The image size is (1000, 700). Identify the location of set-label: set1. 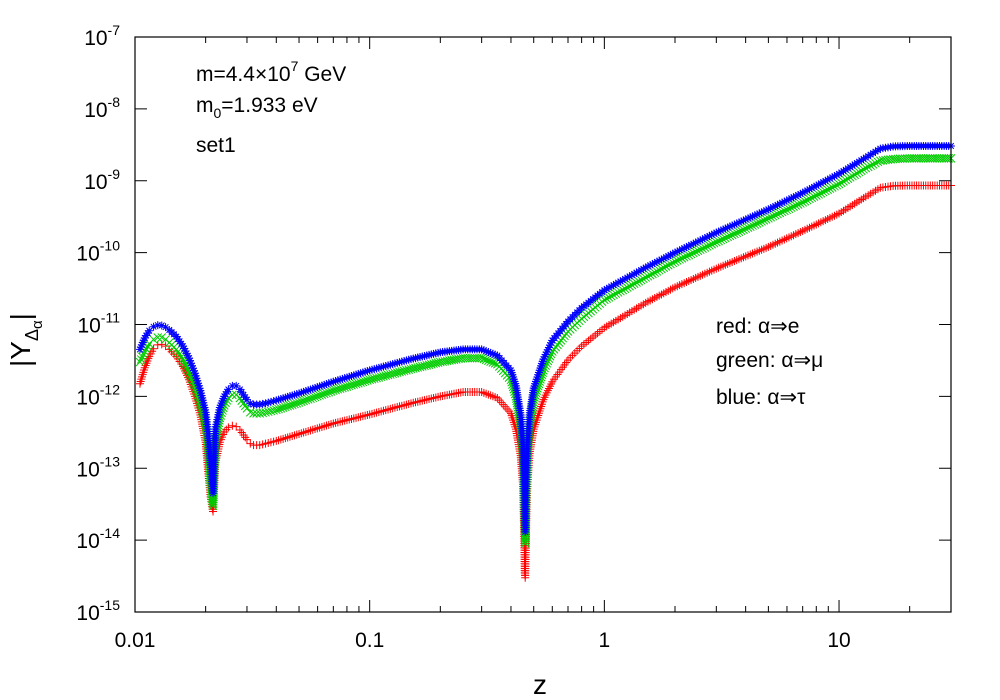
(216, 145).